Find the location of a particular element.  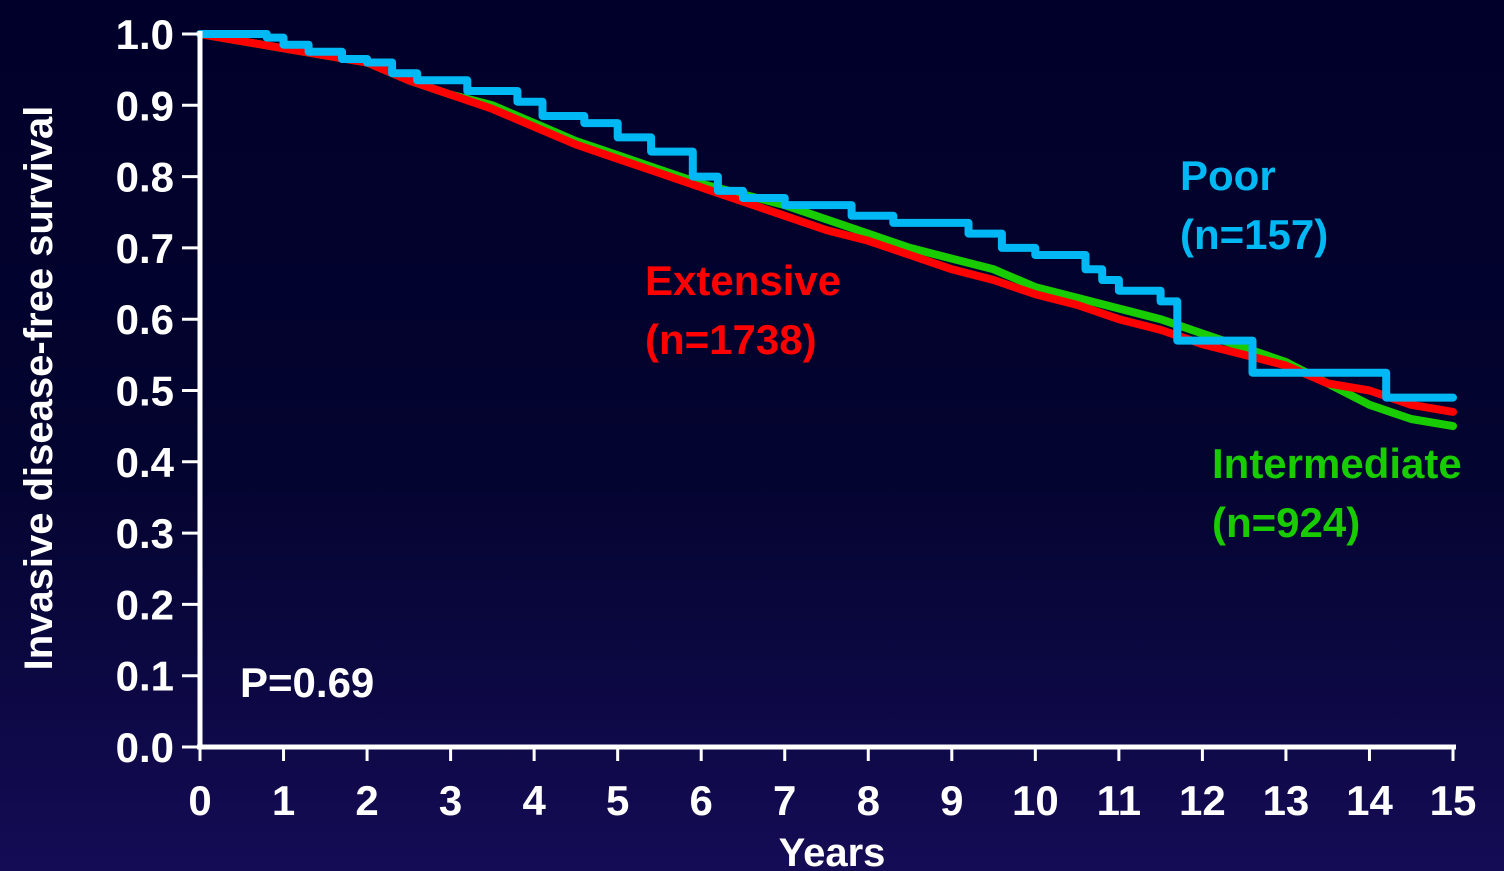

y-tick-label: 0.7 is located at coordinates (145, 248).